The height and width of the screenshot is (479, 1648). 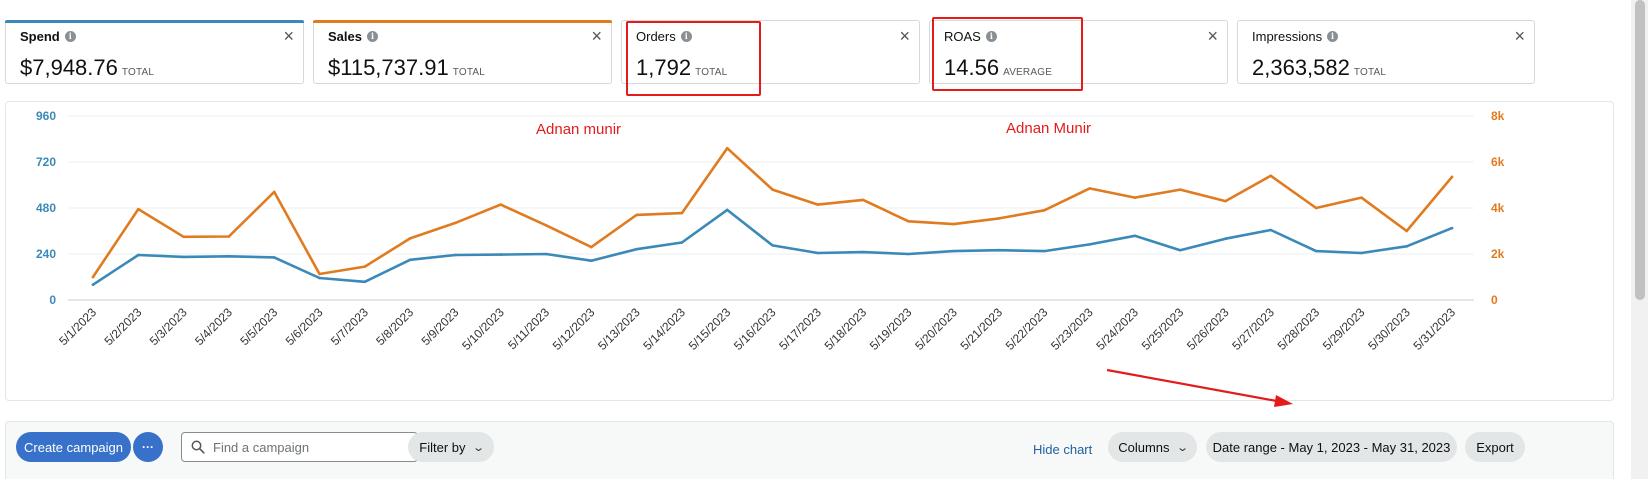 What do you see at coordinates (770, 52) in the screenshot?
I see `metric-card-orders: Orders i × 1,792 TOTAL` at bounding box center [770, 52].